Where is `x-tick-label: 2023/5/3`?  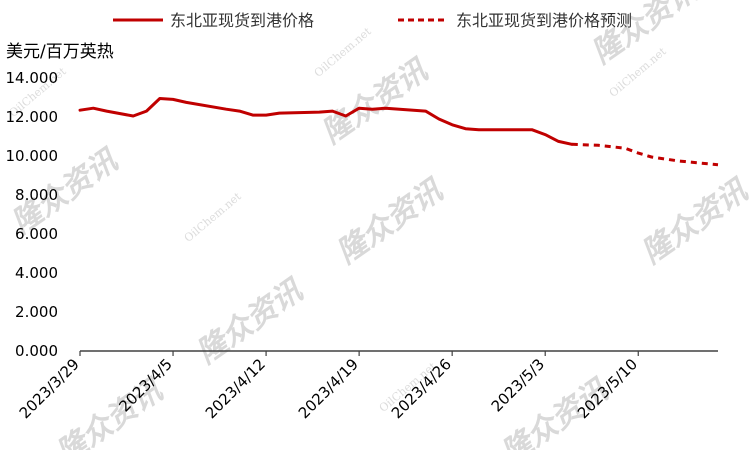
x-tick-label: 2023/5/3 is located at coordinates (518, 385).